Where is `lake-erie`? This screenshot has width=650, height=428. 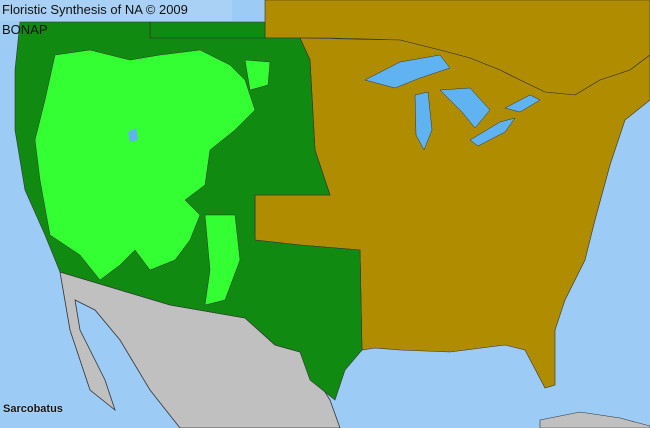 lake-erie is located at coordinates (492, 132).